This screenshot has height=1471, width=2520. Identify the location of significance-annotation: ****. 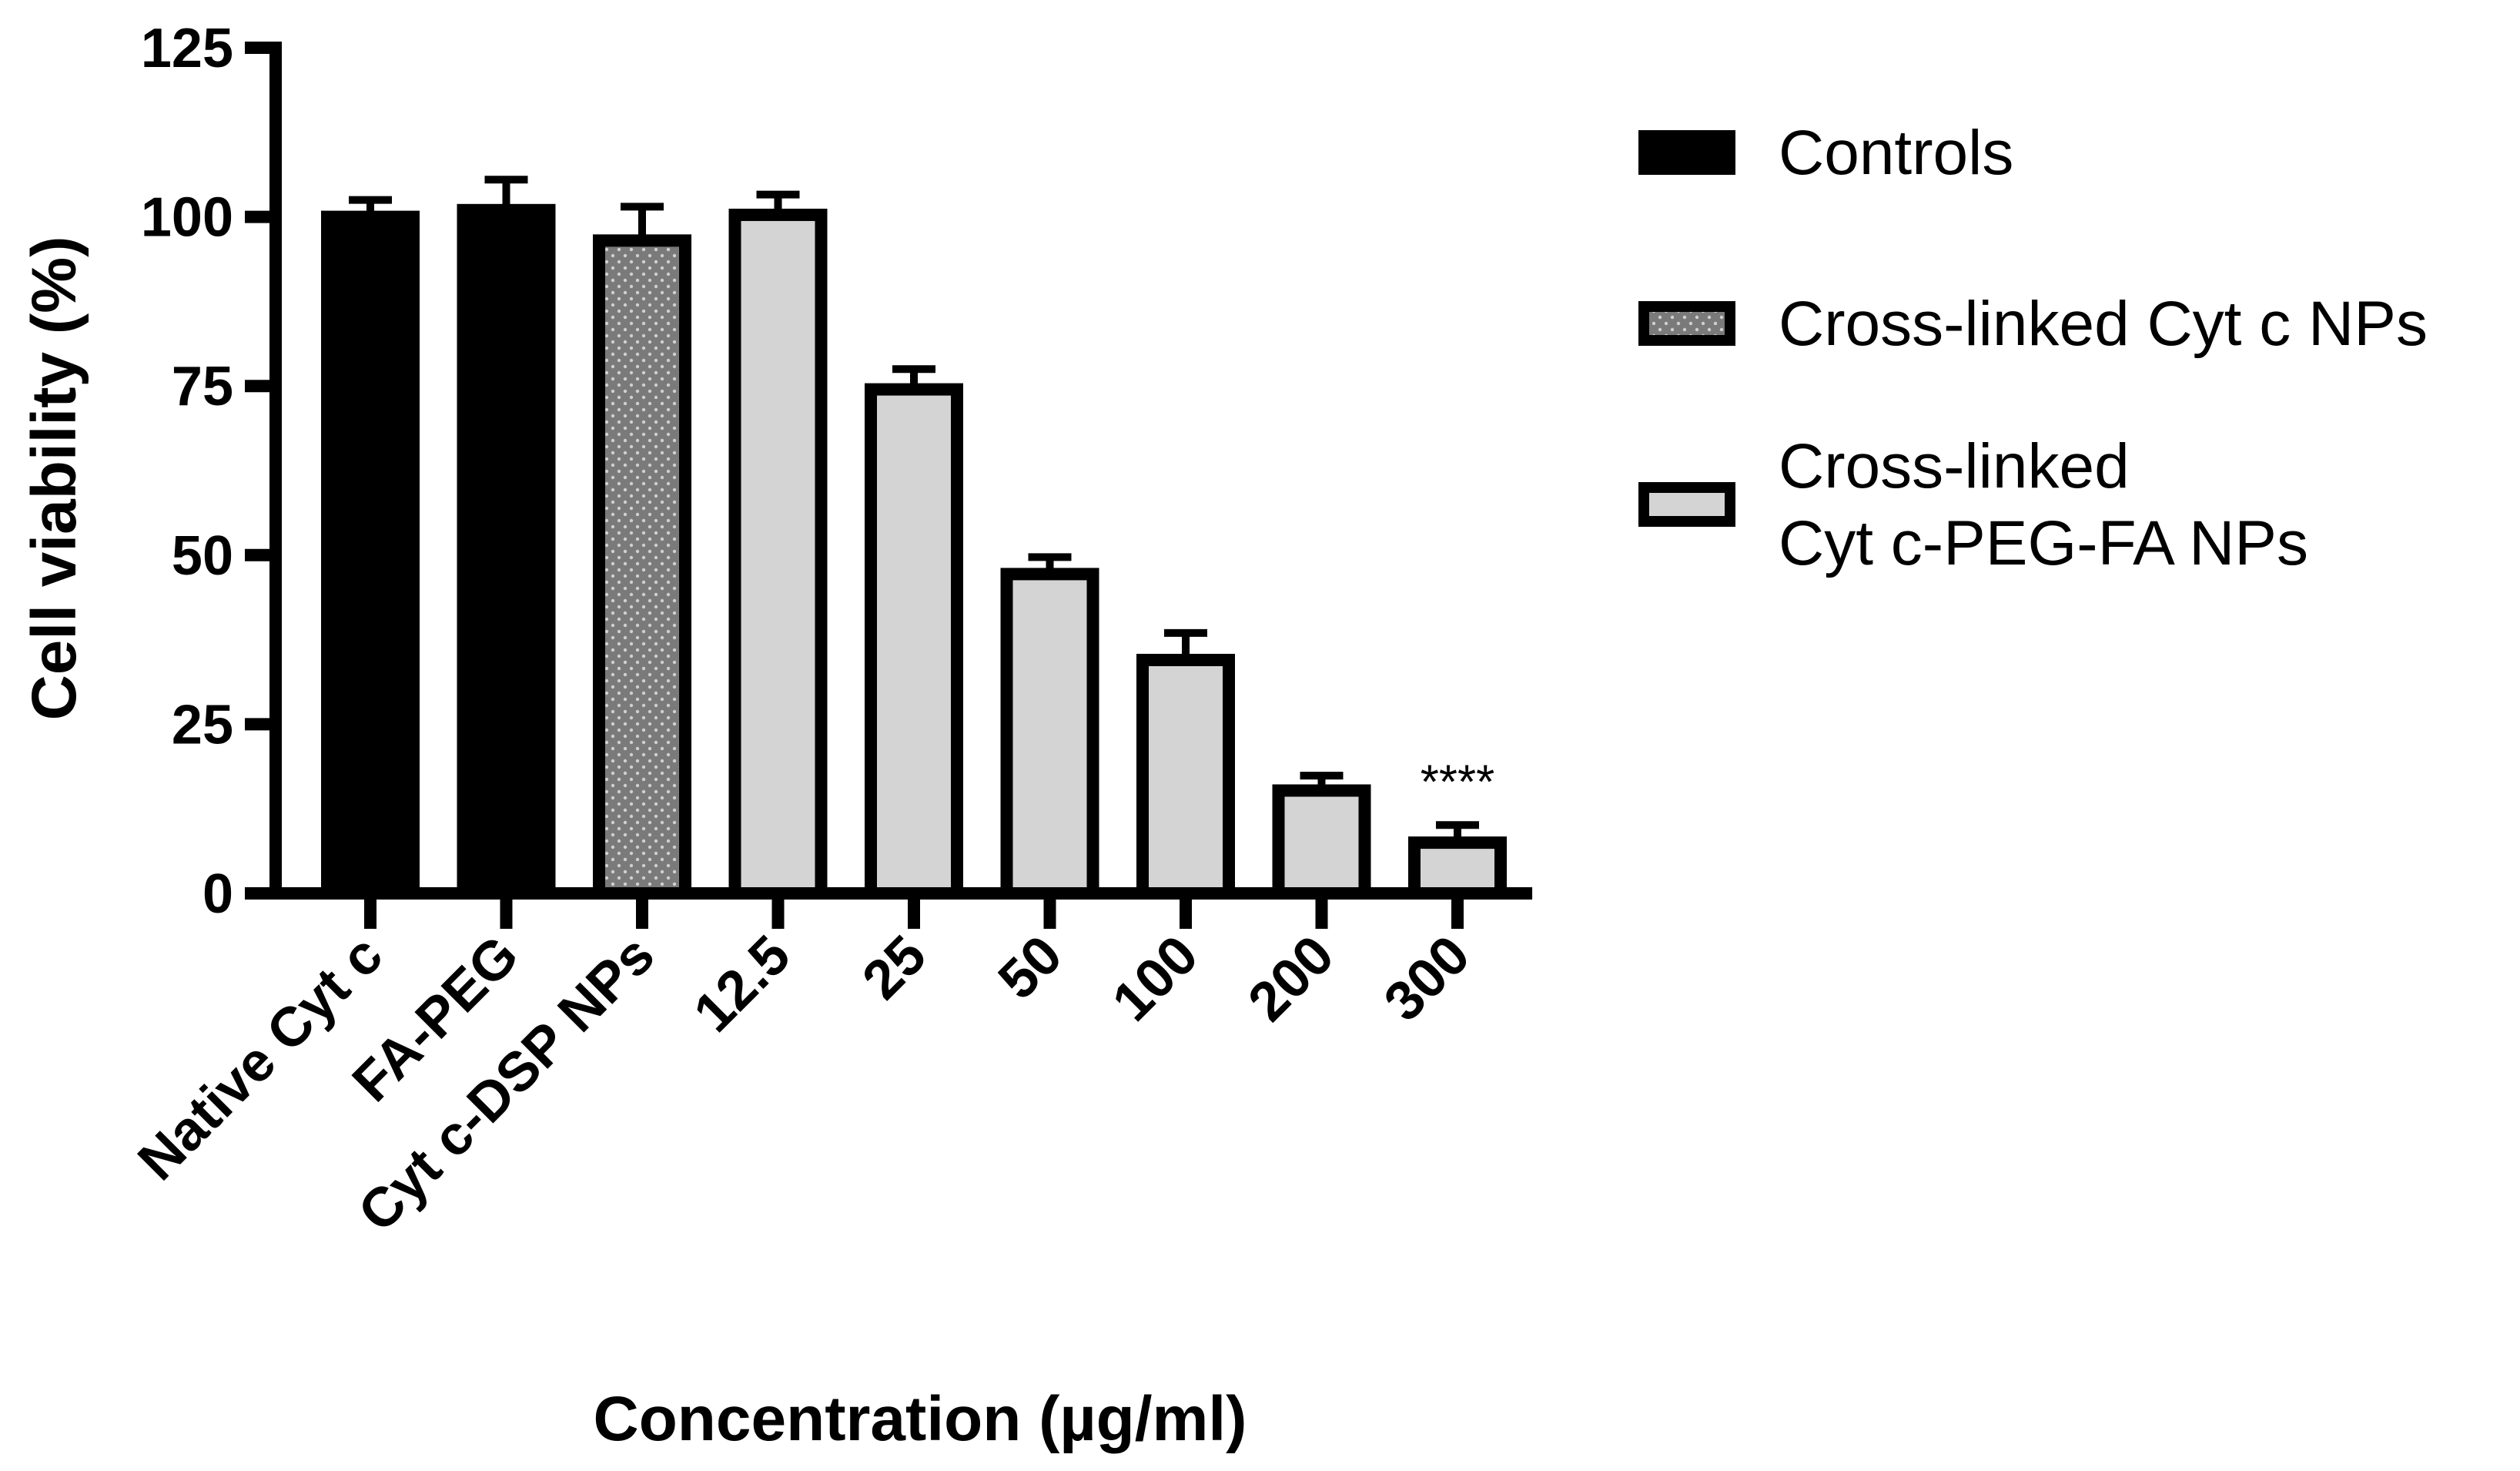
(1458, 782).